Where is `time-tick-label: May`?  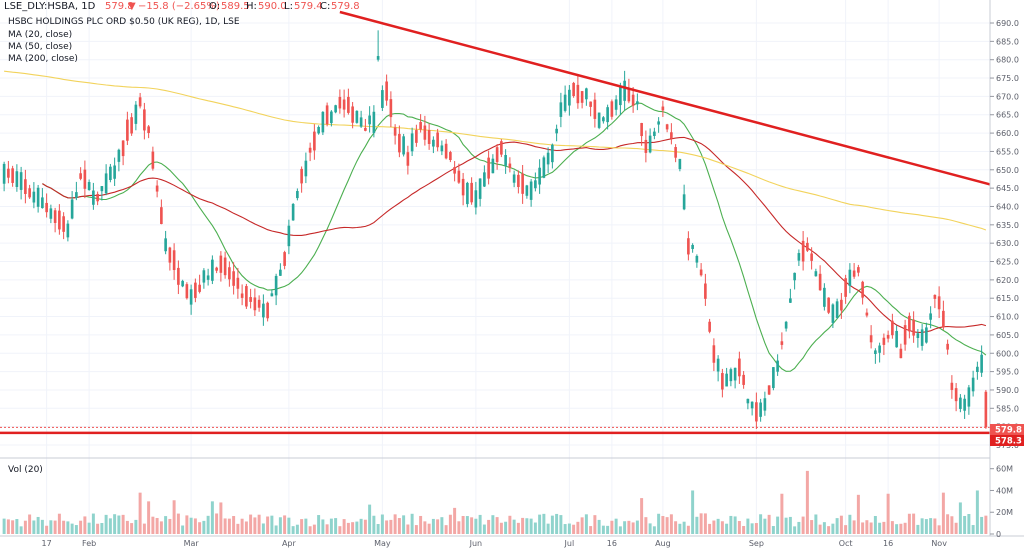 time-tick-label: May is located at coordinates (382, 543).